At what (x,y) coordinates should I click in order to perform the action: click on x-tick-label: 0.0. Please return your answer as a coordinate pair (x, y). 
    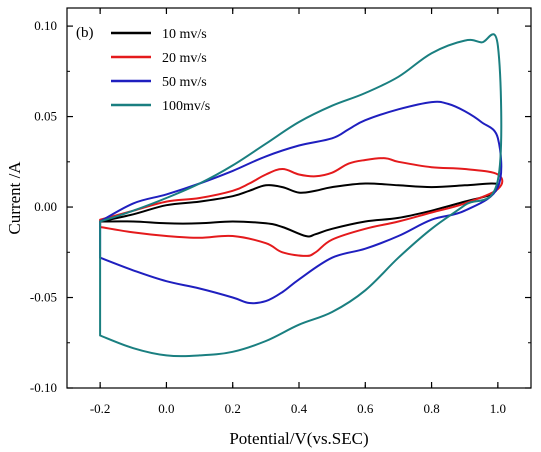
    Looking at the image, I should click on (166, 408).